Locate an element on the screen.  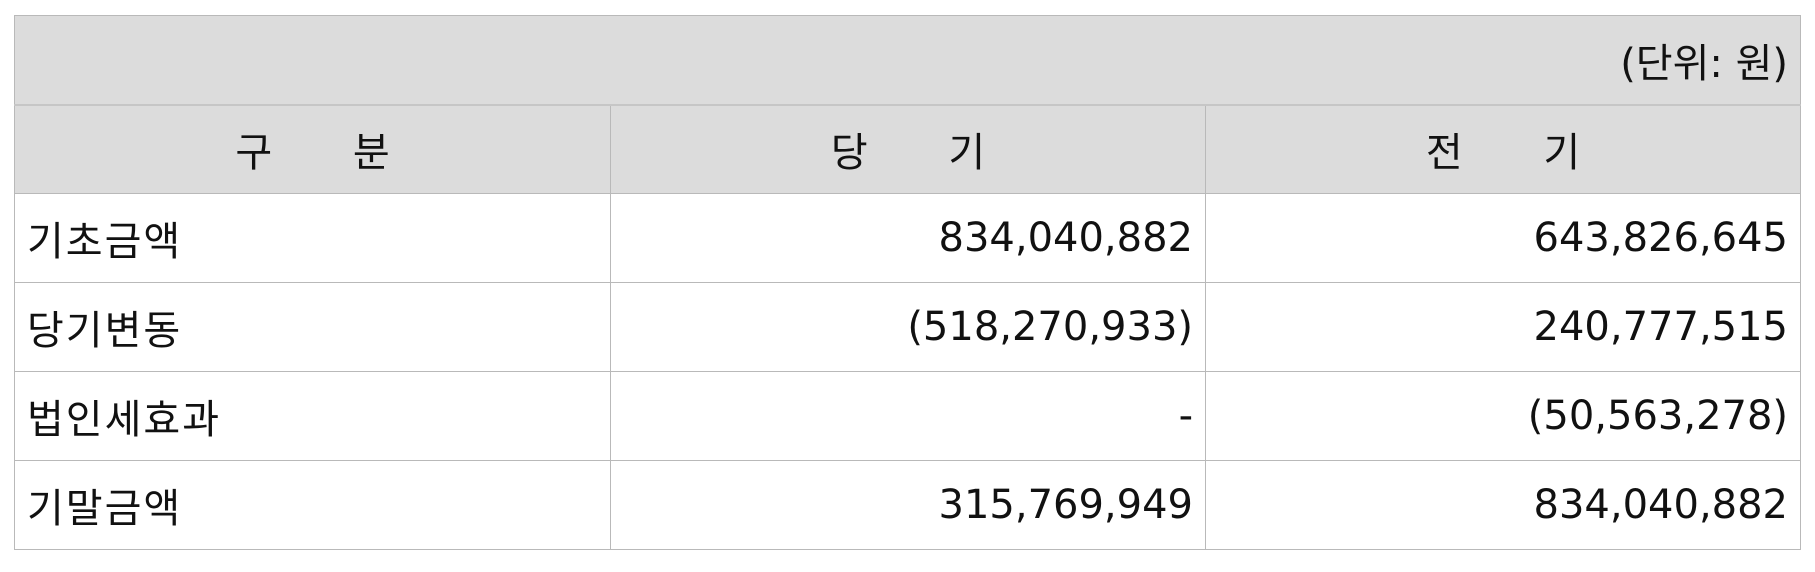
current-value: 315,769,949 is located at coordinates (908, 505).